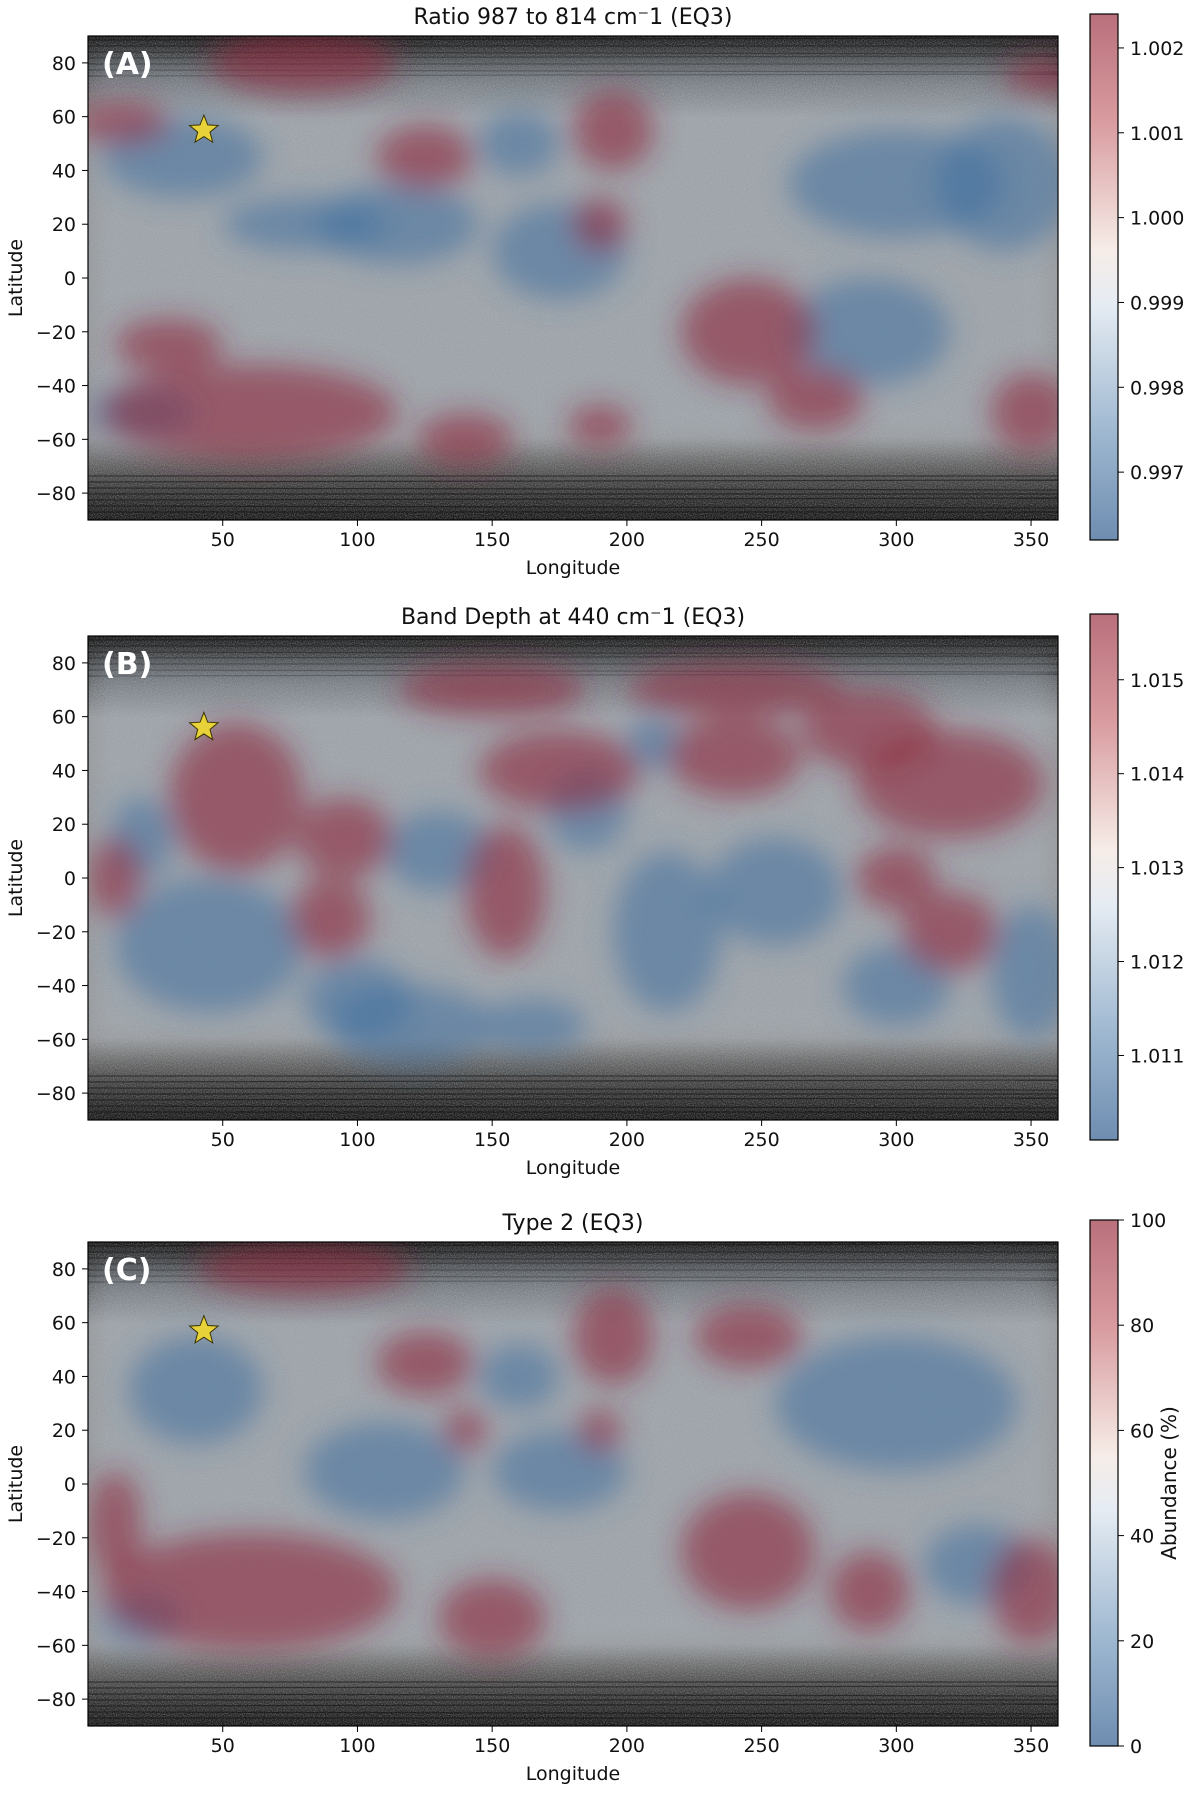 The width and height of the screenshot is (1200, 1801). Describe the element at coordinates (1157, 1056) in the screenshot. I see `colorbar-tick-label: 1.011` at that location.